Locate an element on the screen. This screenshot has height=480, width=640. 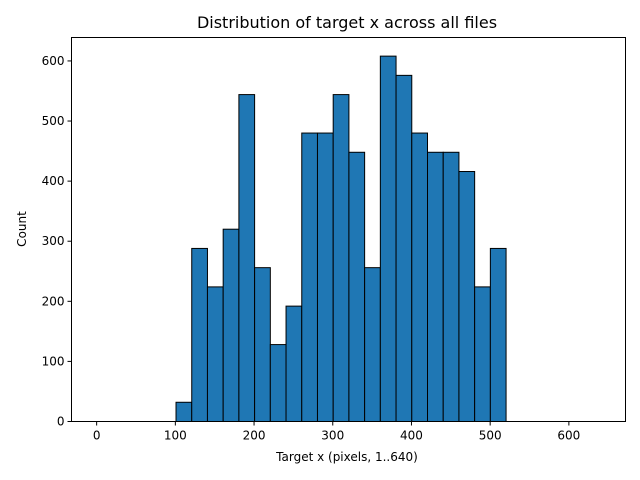
y-tick-label: 400 is located at coordinates (53, 181).